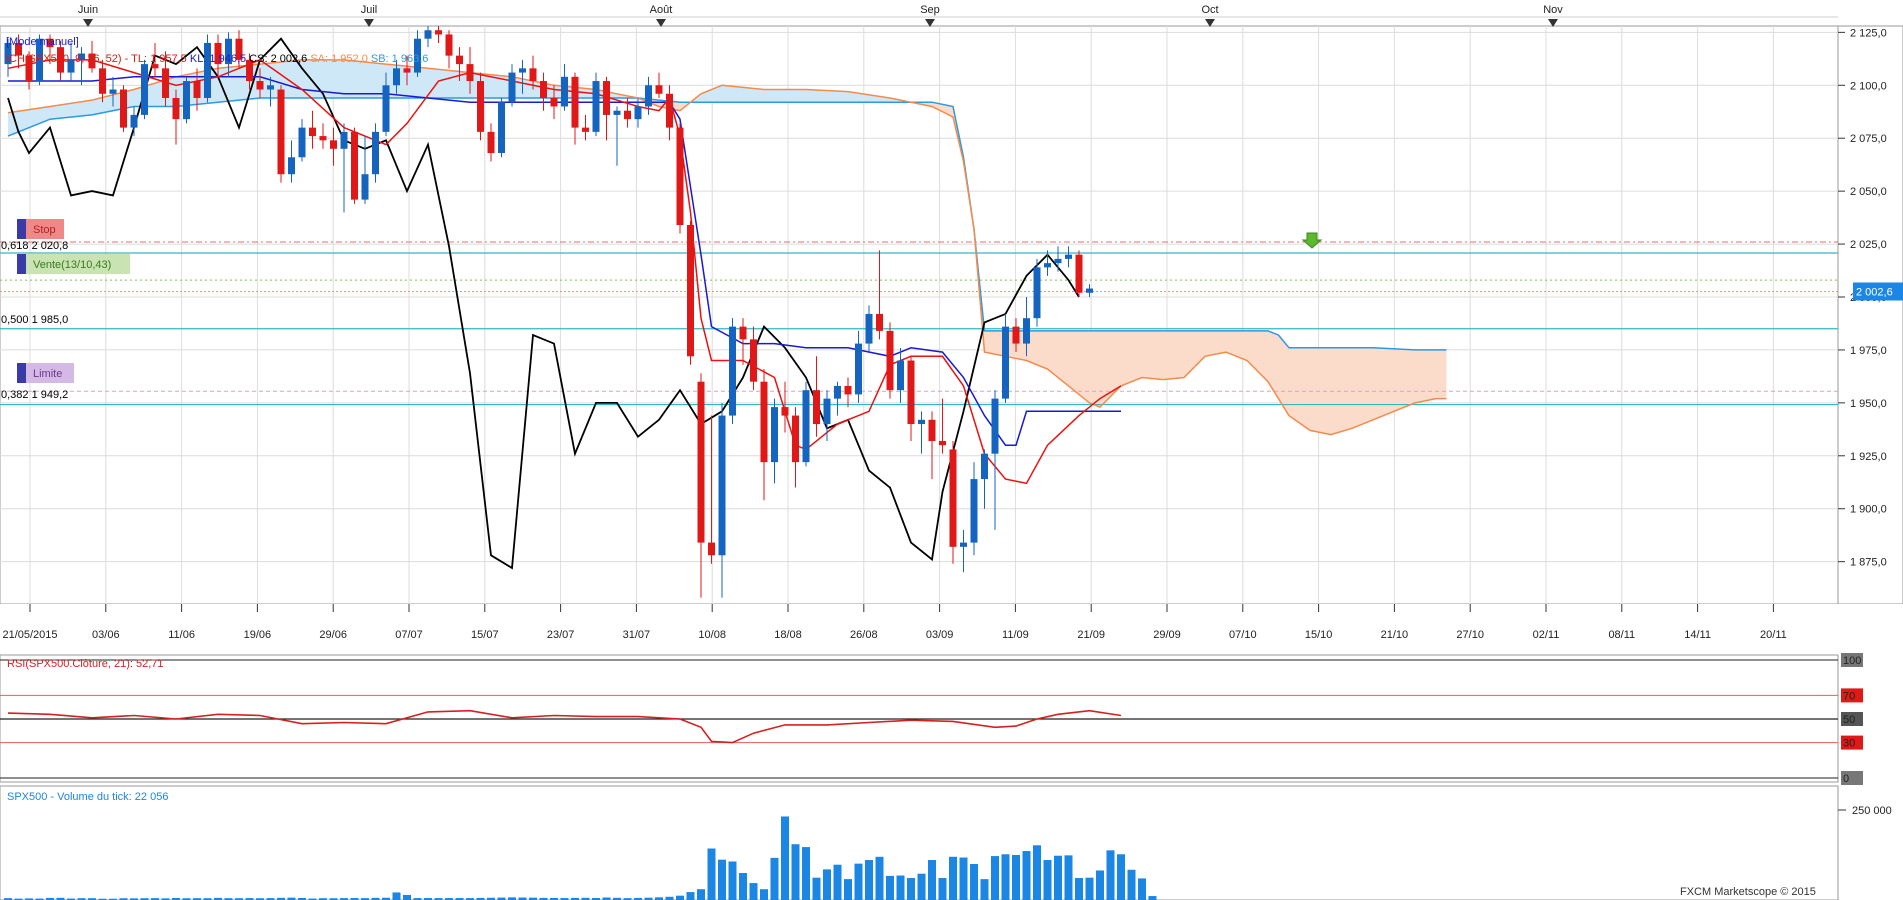  I want to click on price-axis-area, so click(1870, 315).